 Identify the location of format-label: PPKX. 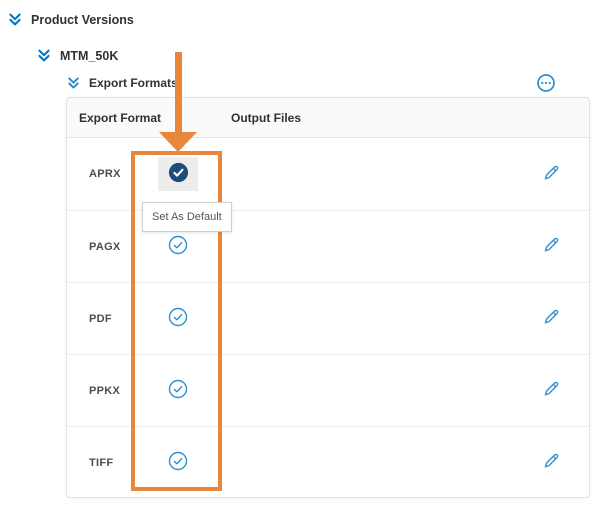
(105, 390).